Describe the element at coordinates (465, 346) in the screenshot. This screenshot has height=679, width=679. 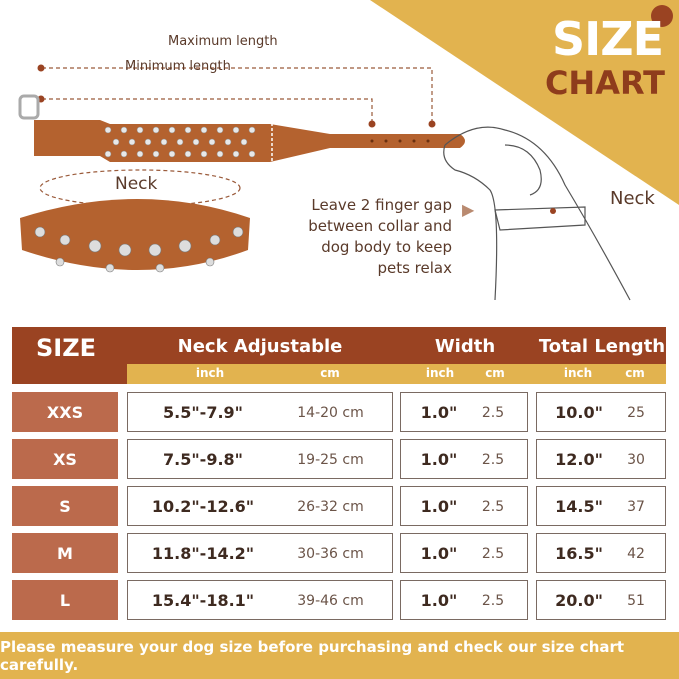
I see `width-header: Width` at that location.